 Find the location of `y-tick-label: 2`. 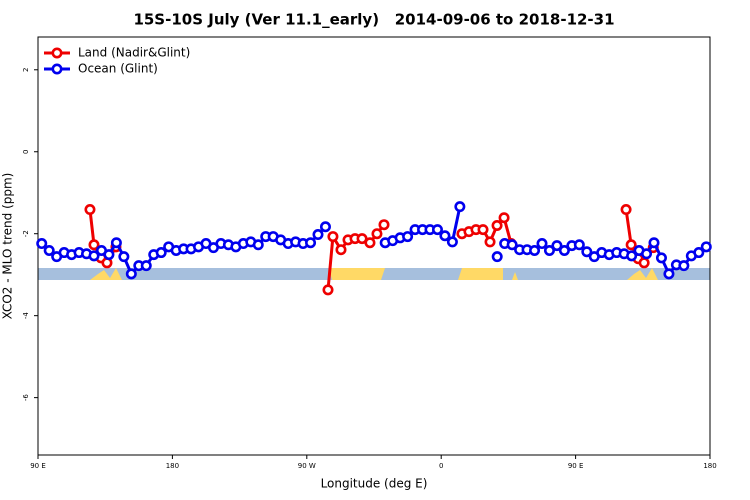

y-tick-label: 2 is located at coordinates (26, 70).